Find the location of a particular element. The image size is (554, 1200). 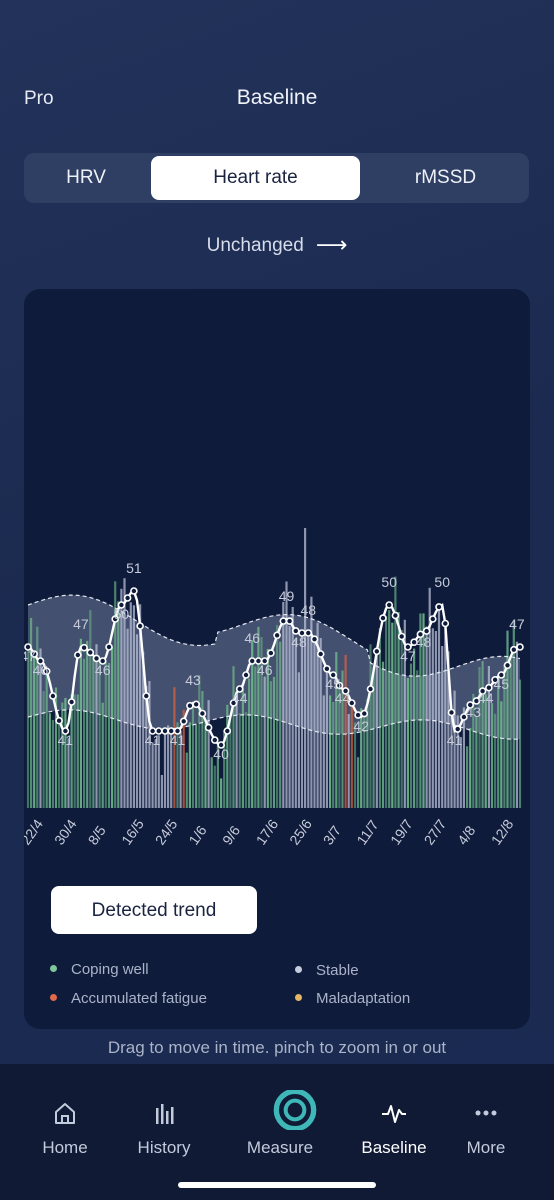

baseline-band is located at coordinates (274, 667).